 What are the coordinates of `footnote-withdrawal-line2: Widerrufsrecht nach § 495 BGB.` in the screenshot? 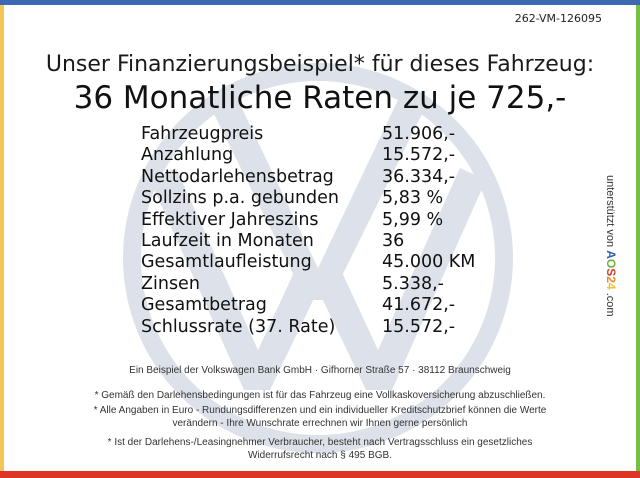 It's located at (320, 455).